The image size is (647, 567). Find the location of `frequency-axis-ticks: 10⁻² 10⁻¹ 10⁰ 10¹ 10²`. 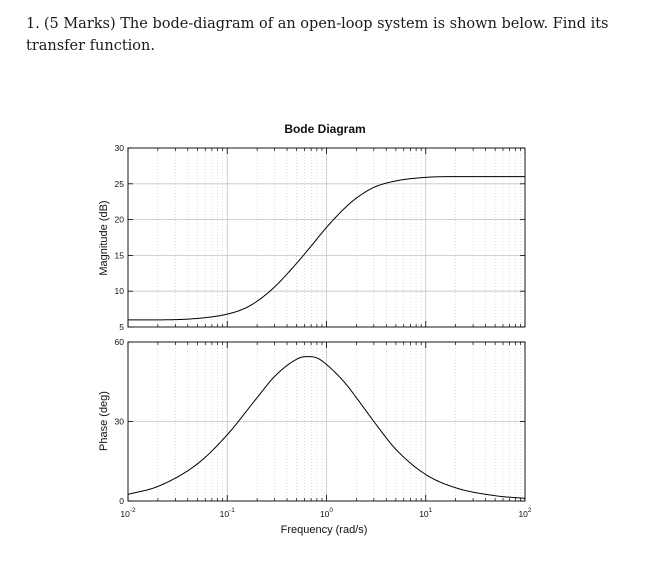

frequency-axis-ticks: 10⁻² 10⁻¹ 10⁰ 10¹ 10² is located at coordinates (326, 513).